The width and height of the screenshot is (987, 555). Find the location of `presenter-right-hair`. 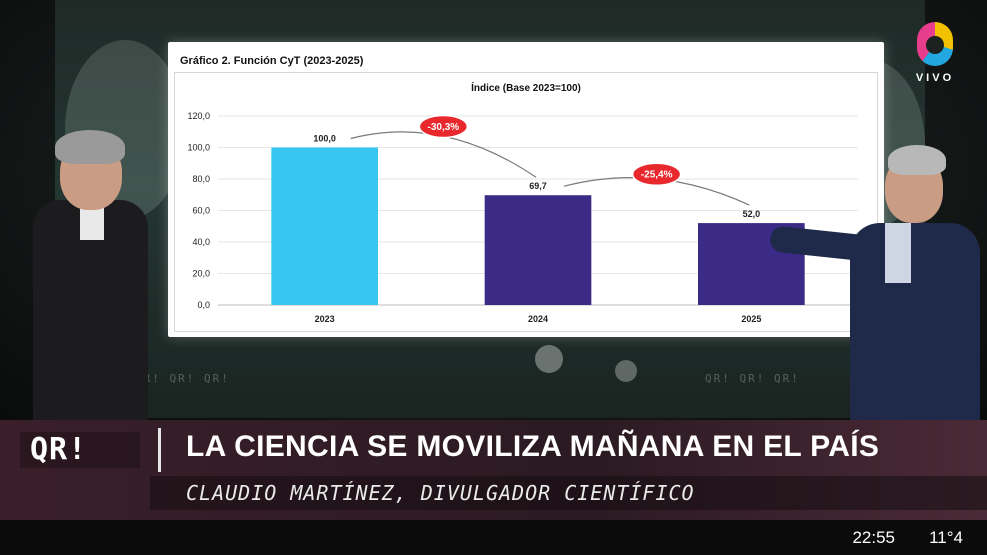

presenter-right-hair is located at coordinates (917, 160).